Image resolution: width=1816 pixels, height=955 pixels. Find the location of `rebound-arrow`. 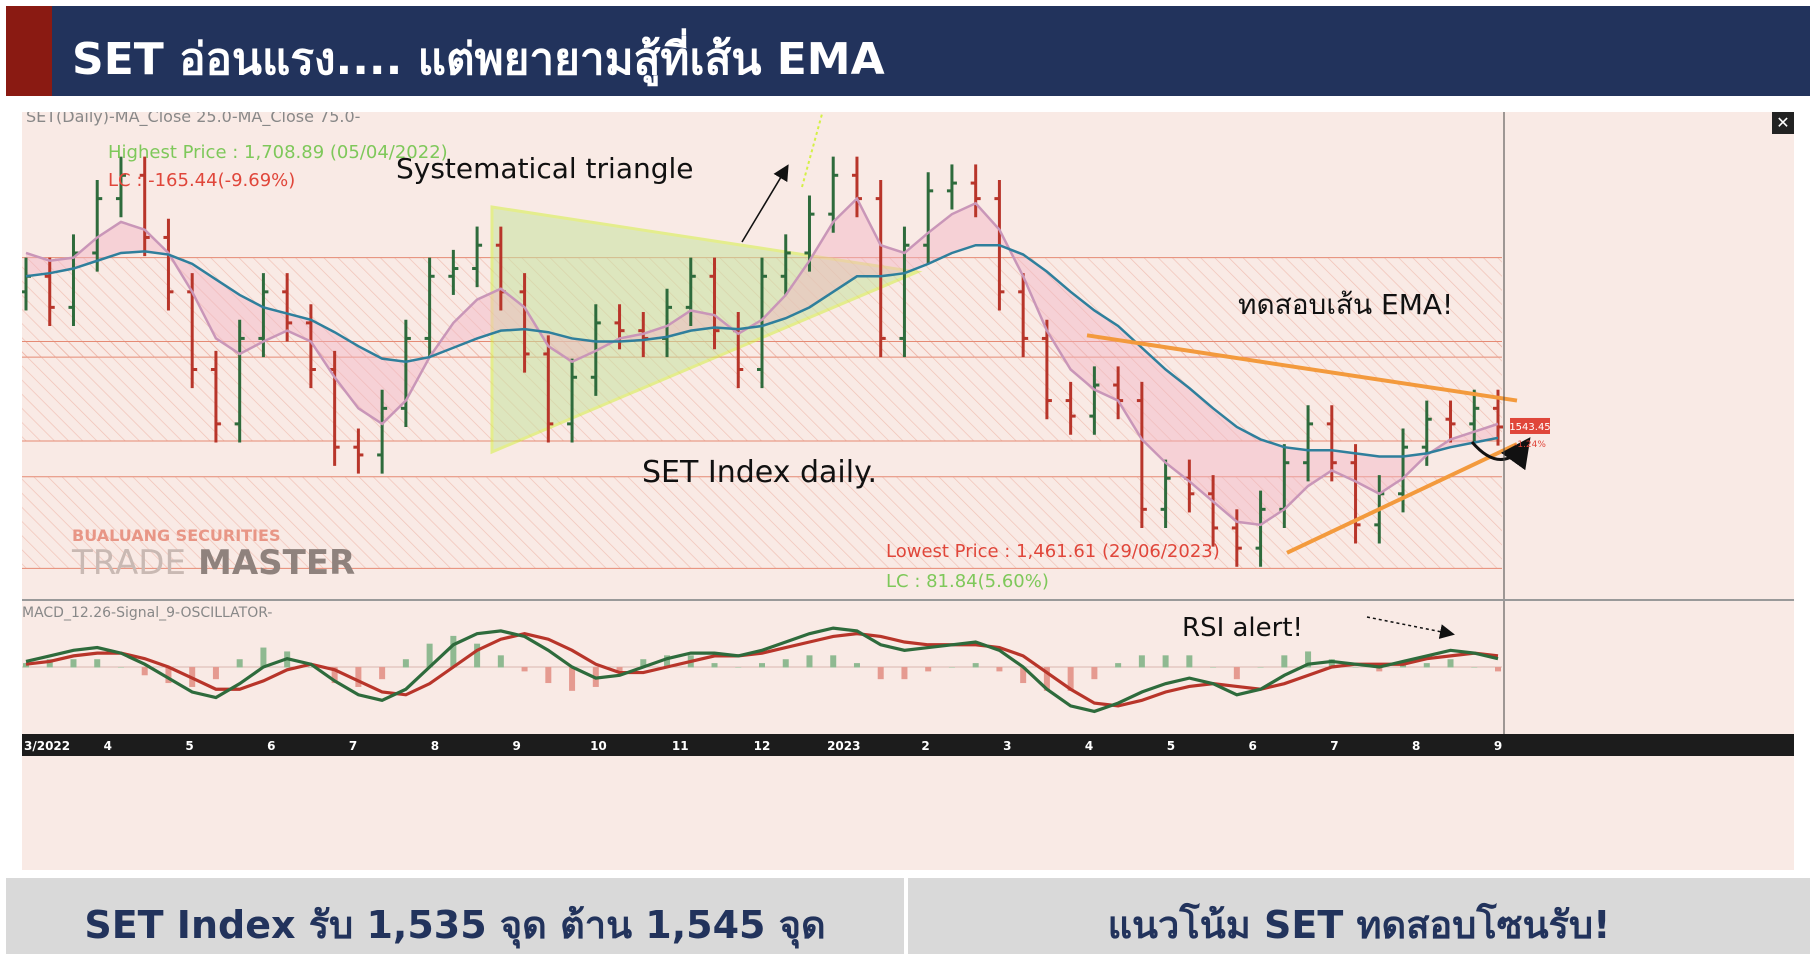

rebound-arrow is located at coordinates (1500, 454).